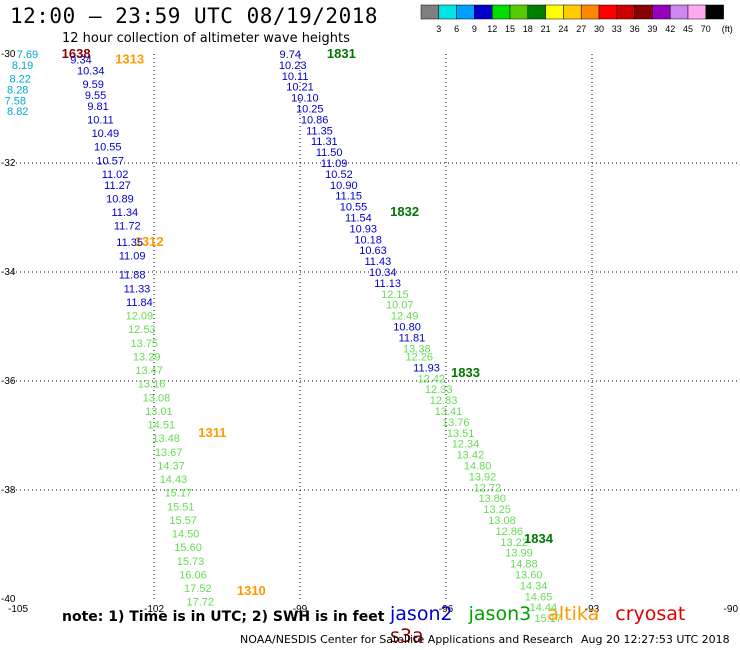 The height and width of the screenshot is (650, 740). Describe the element at coordinates (300, 609) in the screenshot. I see `x-tick-label: -99` at that location.